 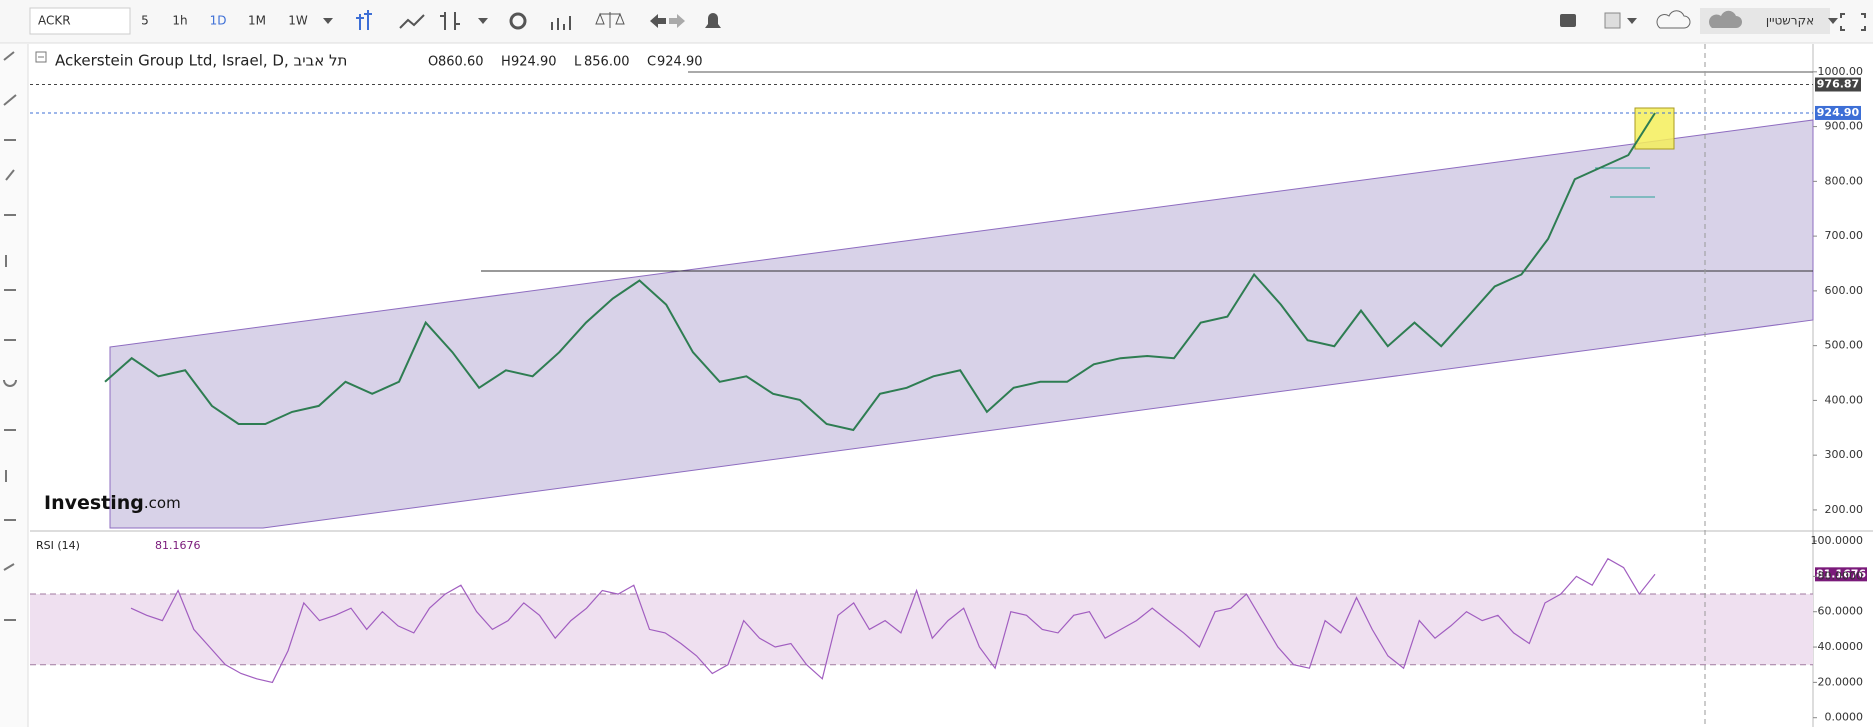 What do you see at coordinates (54, 21) in the screenshot?
I see `symbol: ACKR` at bounding box center [54, 21].